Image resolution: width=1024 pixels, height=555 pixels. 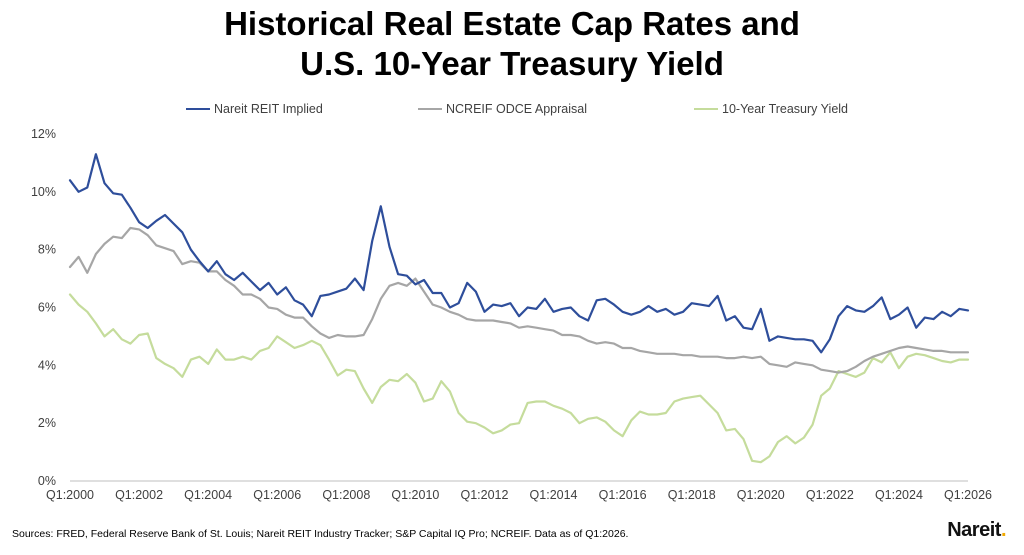 What do you see at coordinates (47, 250) in the screenshot?
I see `y-tick-label: 8%` at bounding box center [47, 250].